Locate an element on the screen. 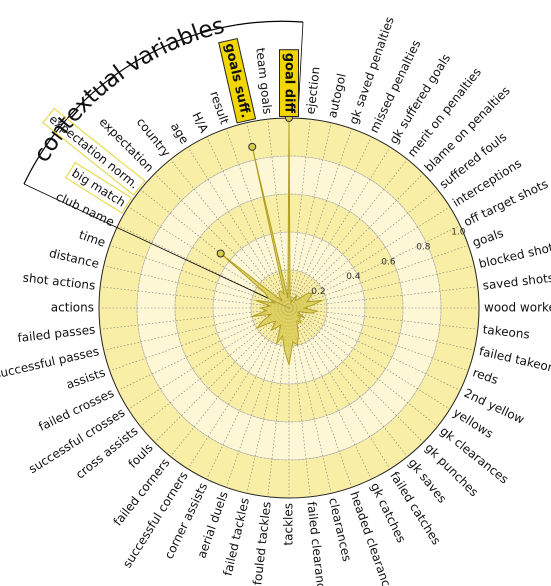 The image size is (551, 586). category-group: saved shots is located at coordinates (516, 282).